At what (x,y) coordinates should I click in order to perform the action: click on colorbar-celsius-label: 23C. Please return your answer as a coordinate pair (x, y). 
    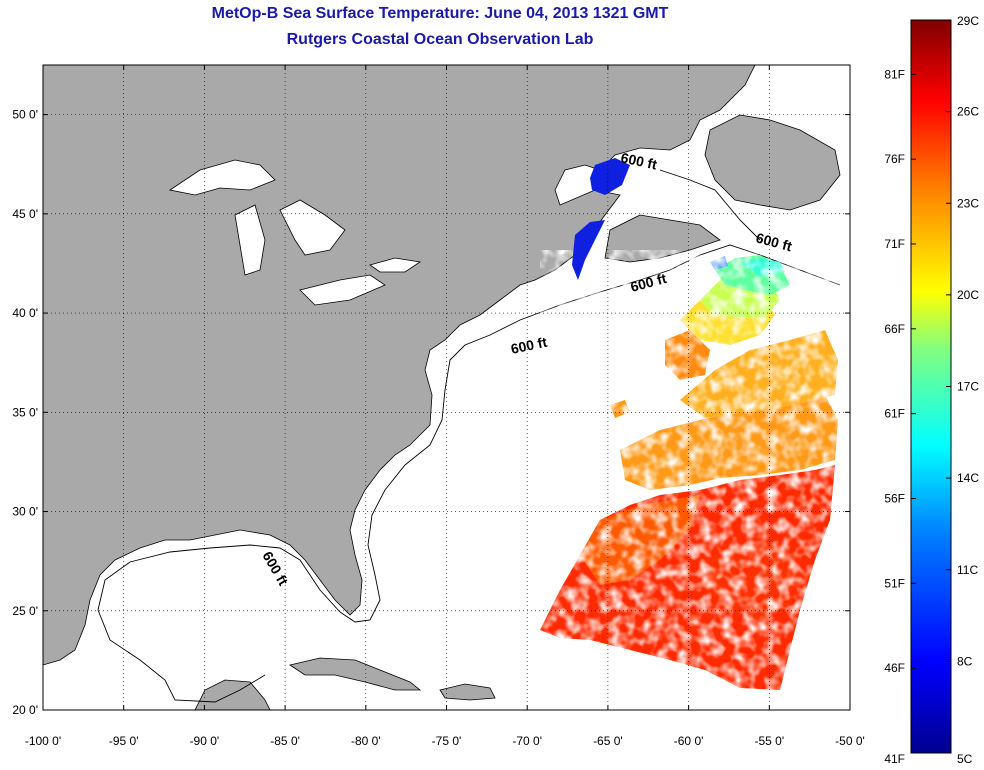
    Looking at the image, I should click on (968, 203).